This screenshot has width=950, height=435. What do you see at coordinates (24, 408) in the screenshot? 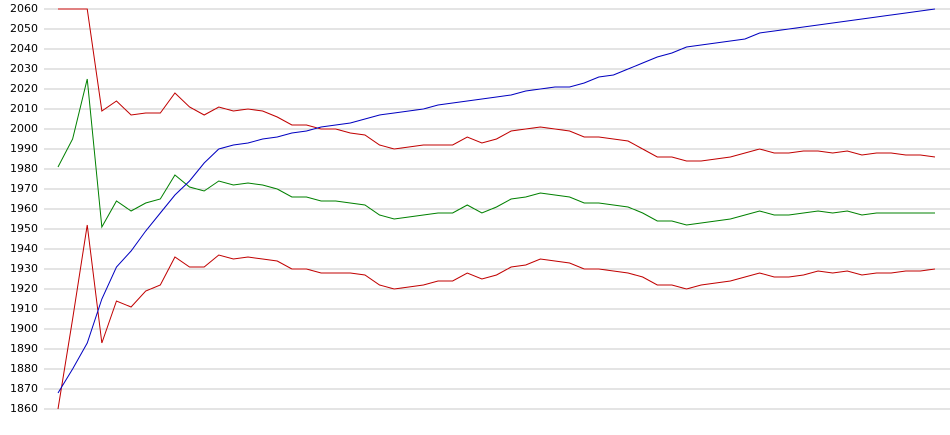
I see `y-tick-label: 1860` at bounding box center [24, 408].